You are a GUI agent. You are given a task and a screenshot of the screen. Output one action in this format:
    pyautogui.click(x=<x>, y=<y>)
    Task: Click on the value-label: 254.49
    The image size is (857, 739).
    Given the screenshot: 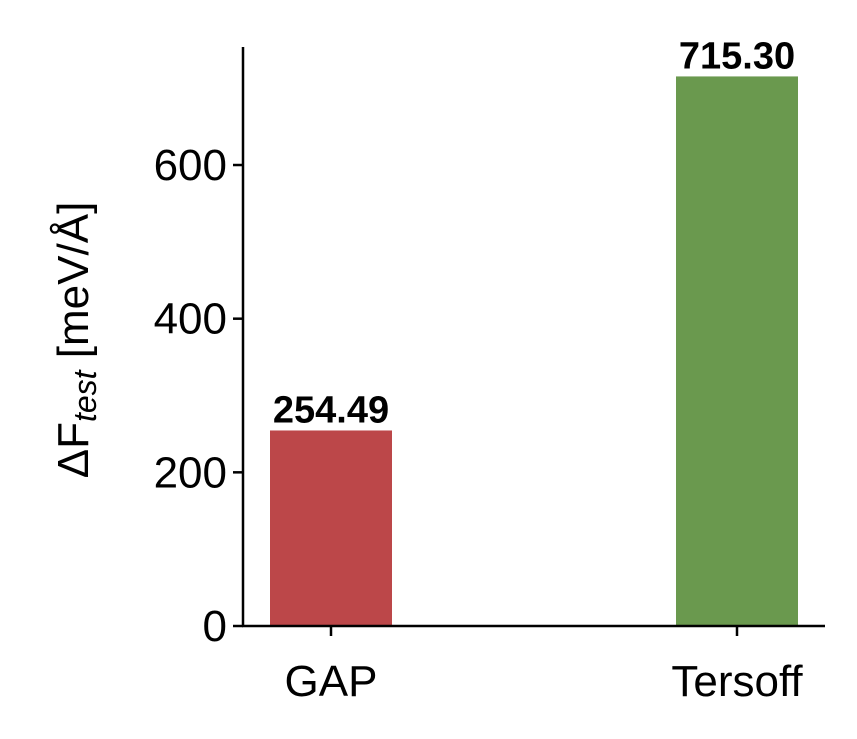 What is the action you would take?
    pyautogui.click(x=331, y=410)
    